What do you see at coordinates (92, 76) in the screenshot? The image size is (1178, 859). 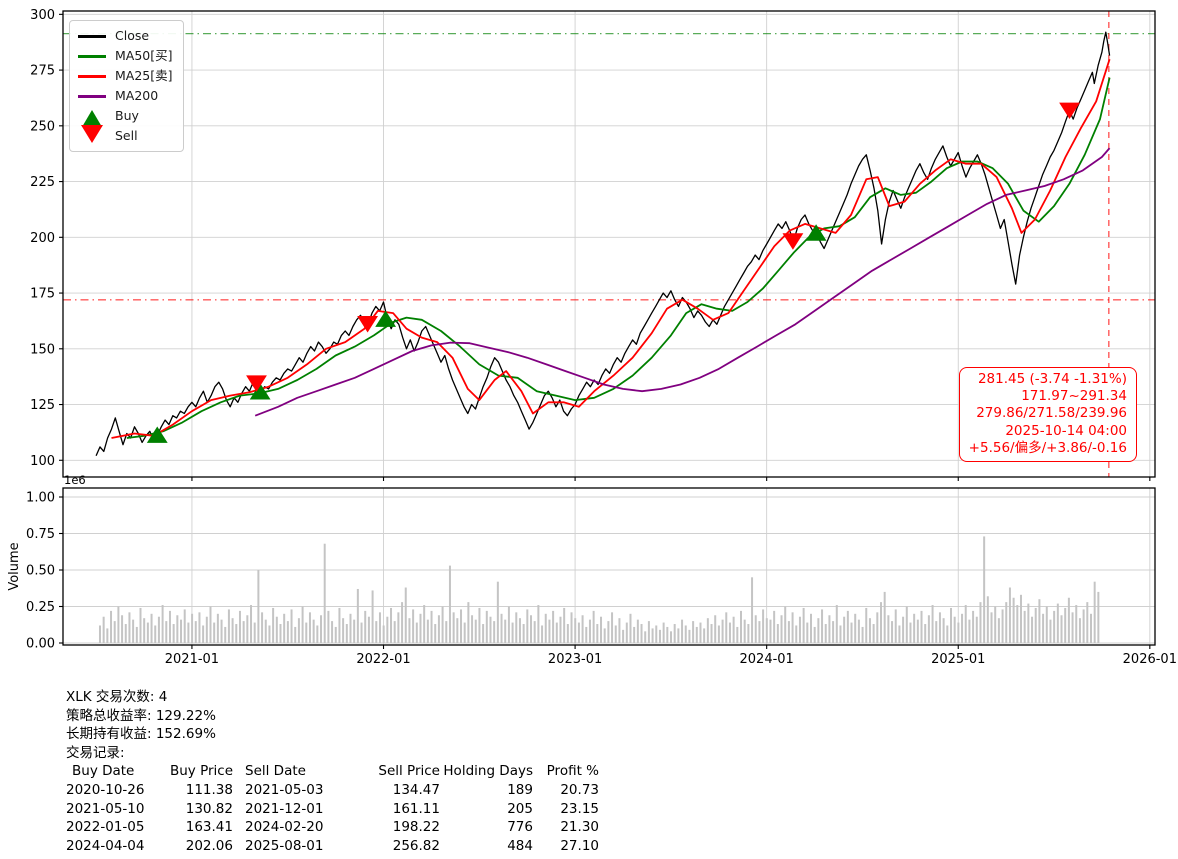 I see `ma25-line-swatch` at bounding box center [92, 76].